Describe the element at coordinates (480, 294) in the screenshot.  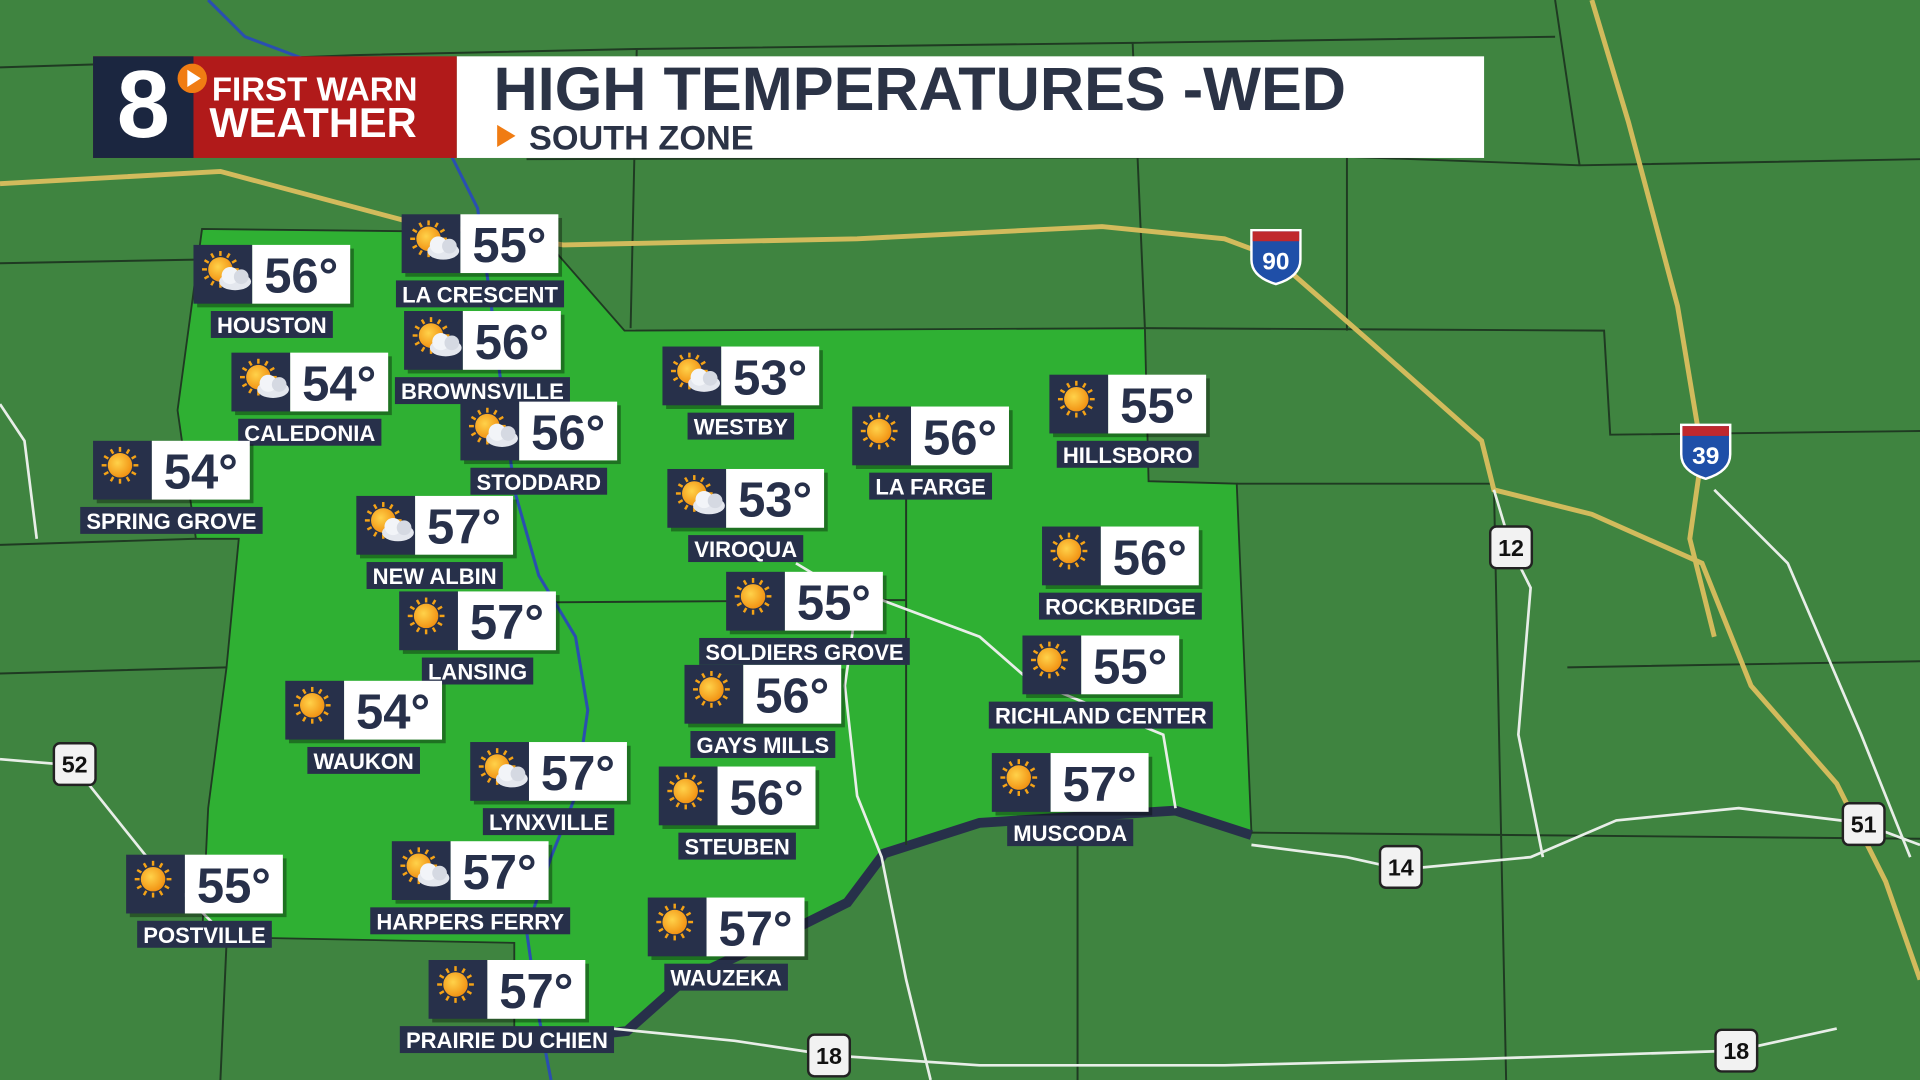
I see `city-name: LA CRESCENT` at that location.